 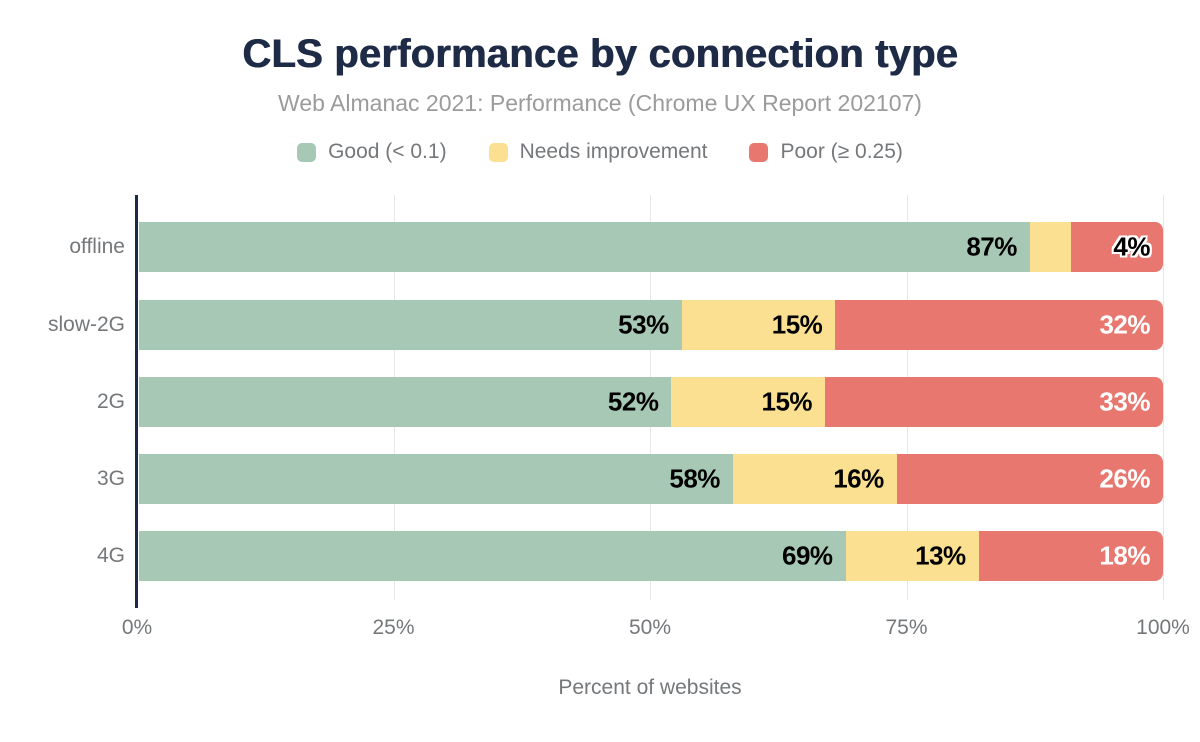 I want to click on bar-row-4G: 69% 13% 18%, so click(x=651, y=556).